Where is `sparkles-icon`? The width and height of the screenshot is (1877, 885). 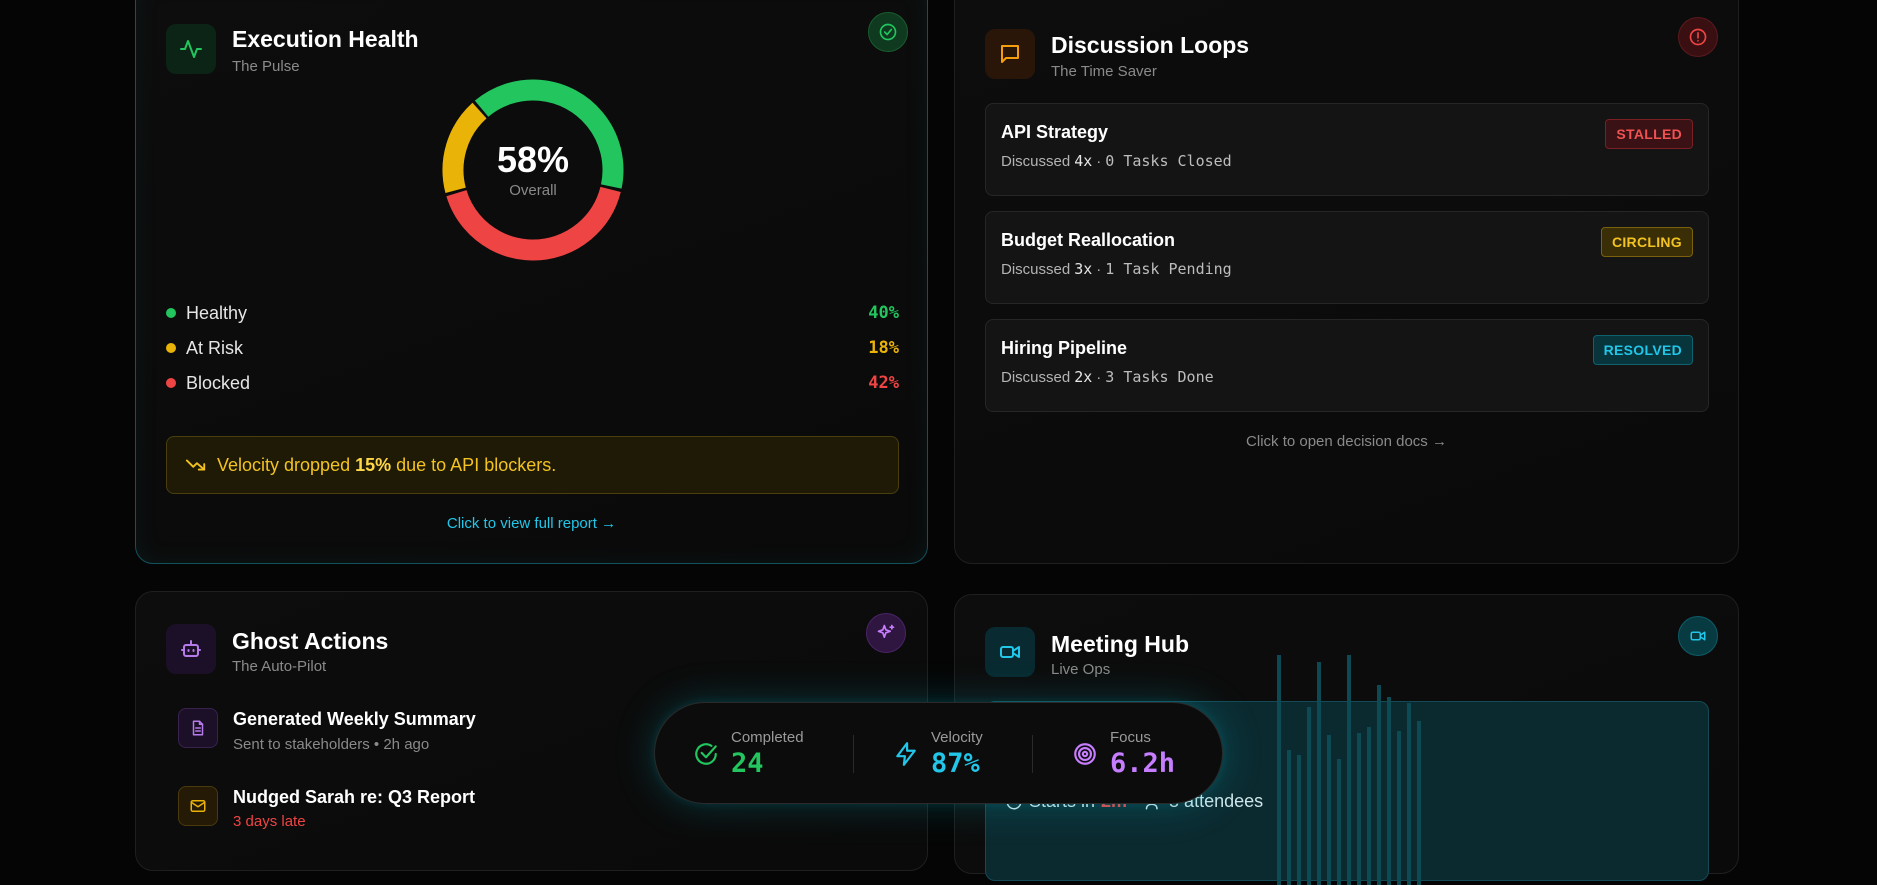 sparkles-icon is located at coordinates (886, 633).